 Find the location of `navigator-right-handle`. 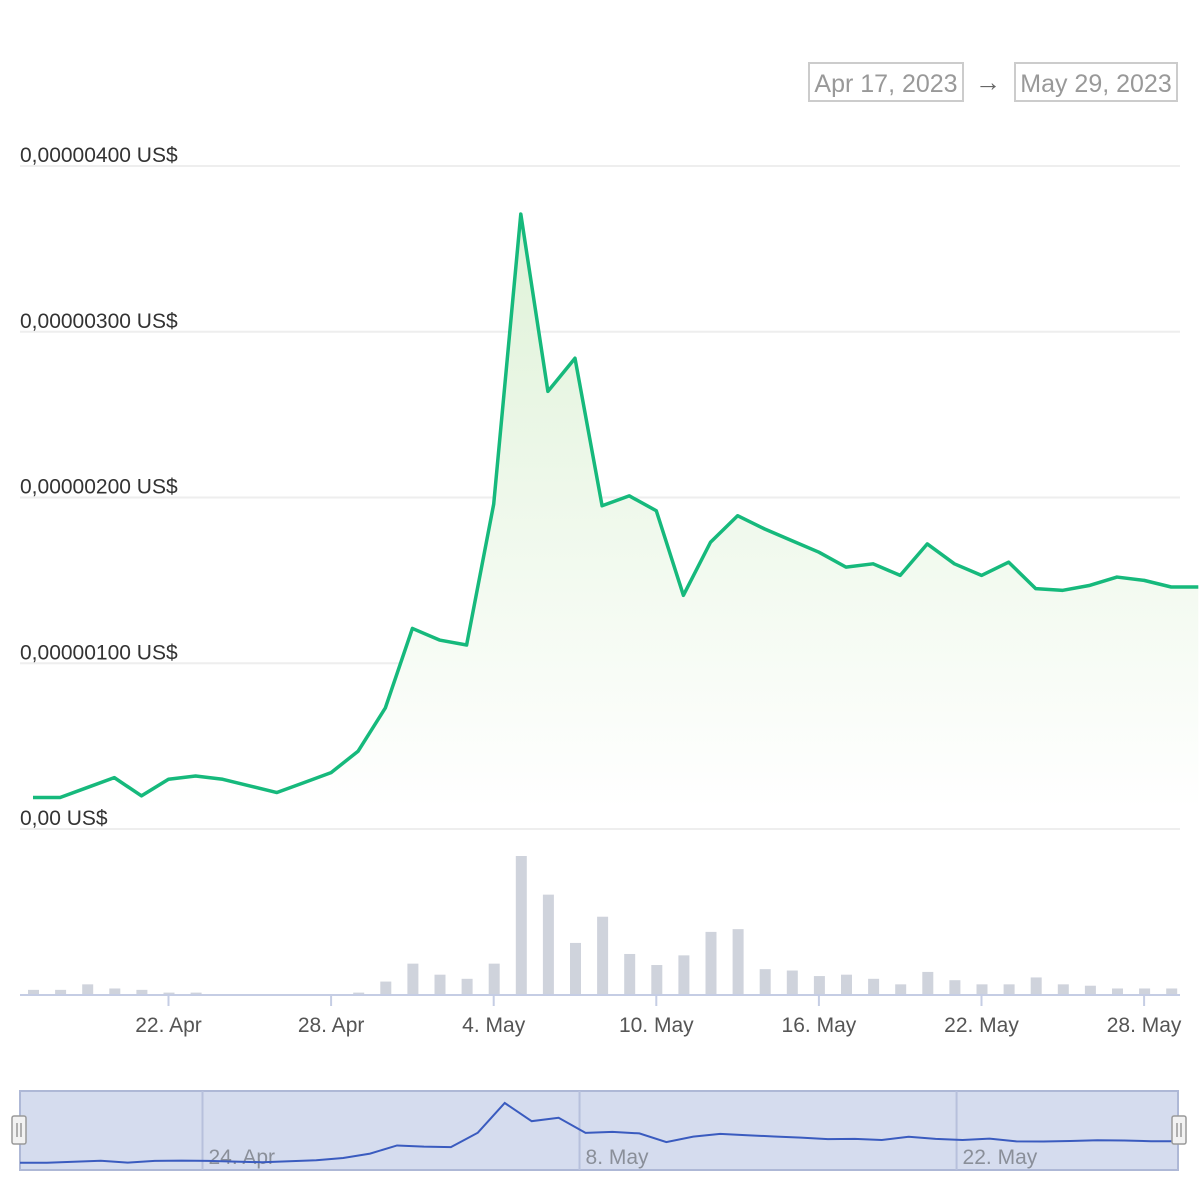

navigator-right-handle is located at coordinates (1179, 1130).